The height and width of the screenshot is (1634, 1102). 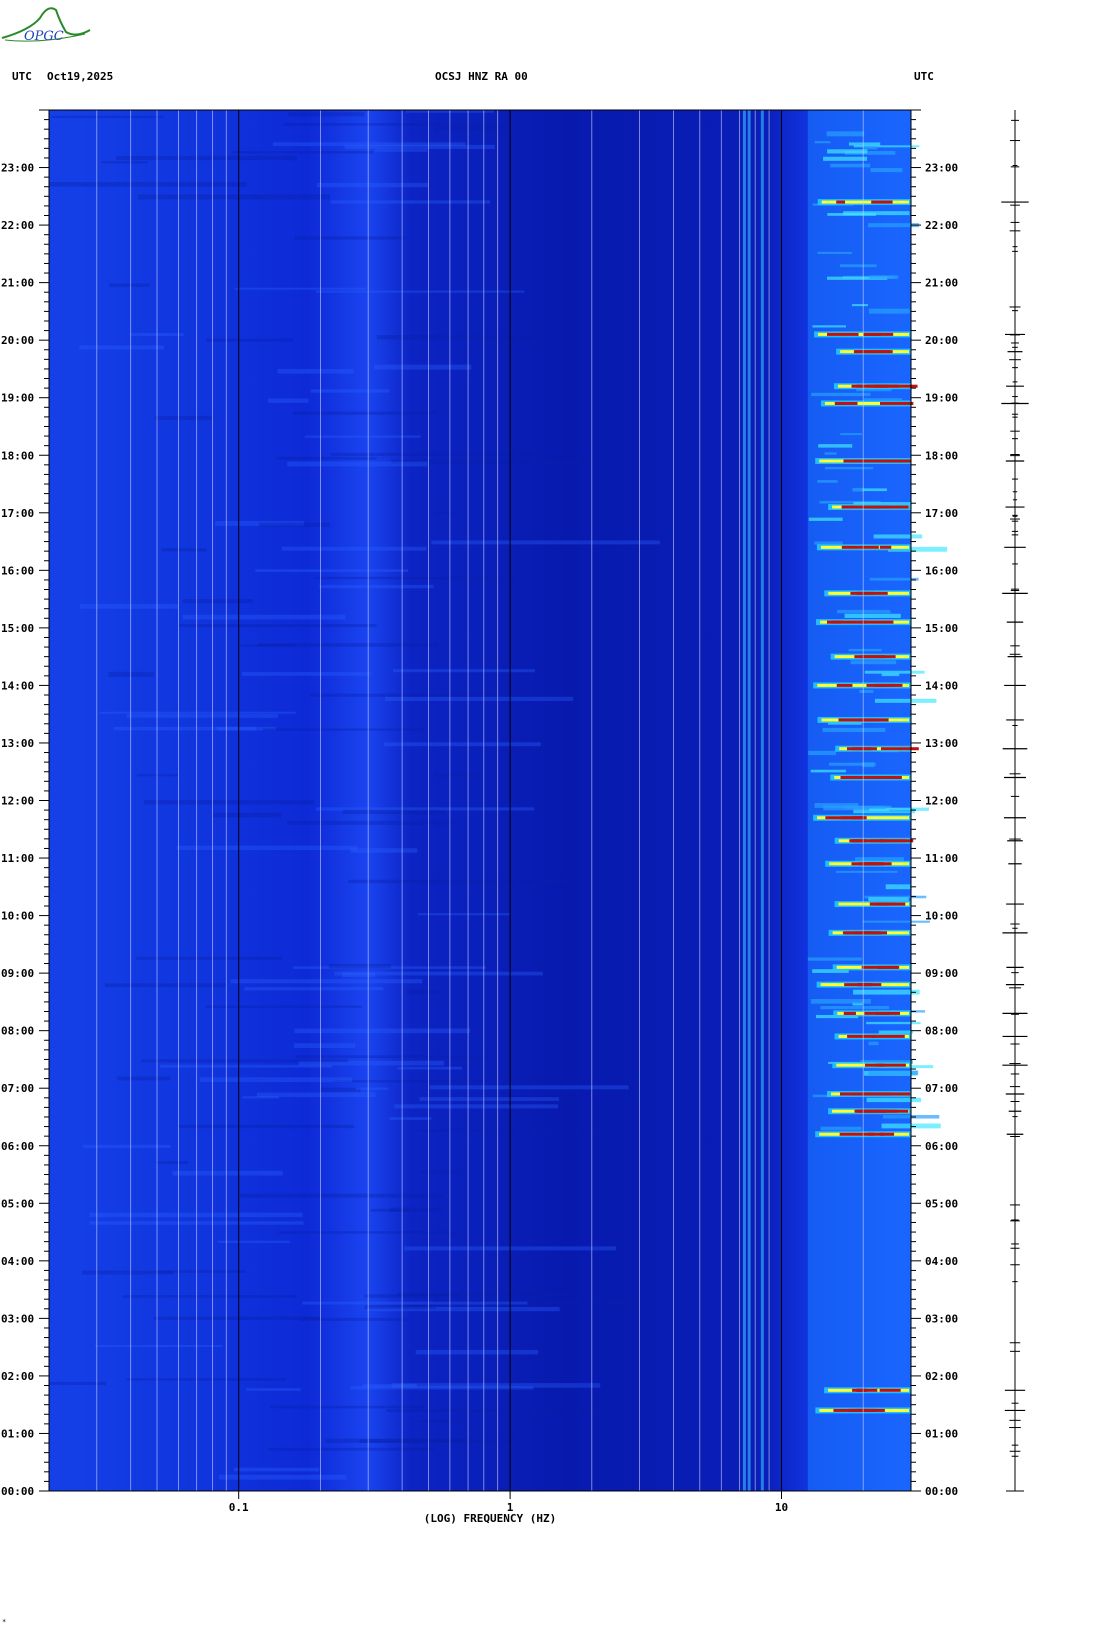 What do you see at coordinates (941, 340) in the screenshot?
I see `y-label-right: 20:00` at bounding box center [941, 340].